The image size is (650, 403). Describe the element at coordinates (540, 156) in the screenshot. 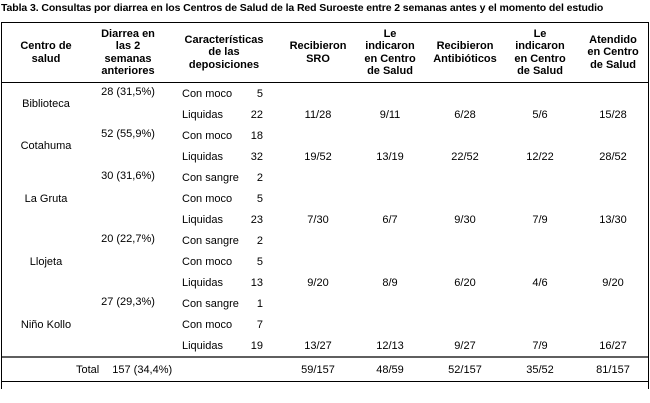

I see `atb-indicaron-cell: 12/22` at that location.